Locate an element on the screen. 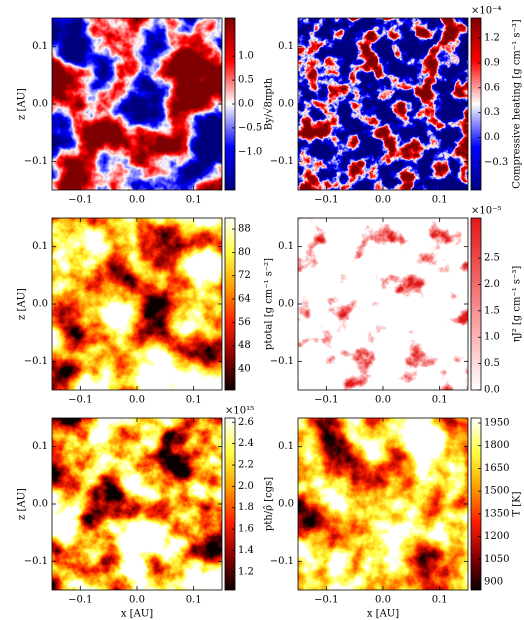 This screenshot has height=620, width=524. colorbar-tick-label: 1.4 is located at coordinates (246, 550).